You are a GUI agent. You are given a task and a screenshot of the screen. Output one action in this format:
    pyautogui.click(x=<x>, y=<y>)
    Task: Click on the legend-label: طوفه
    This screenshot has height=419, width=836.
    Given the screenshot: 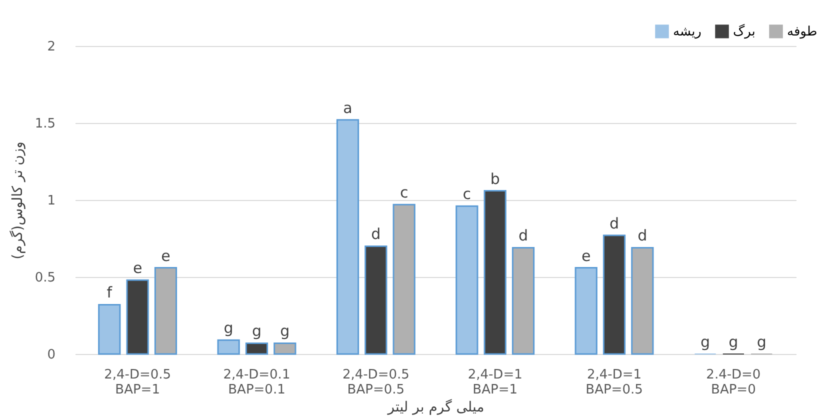 What is the action you would take?
    pyautogui.click(x=802, y=32)
    